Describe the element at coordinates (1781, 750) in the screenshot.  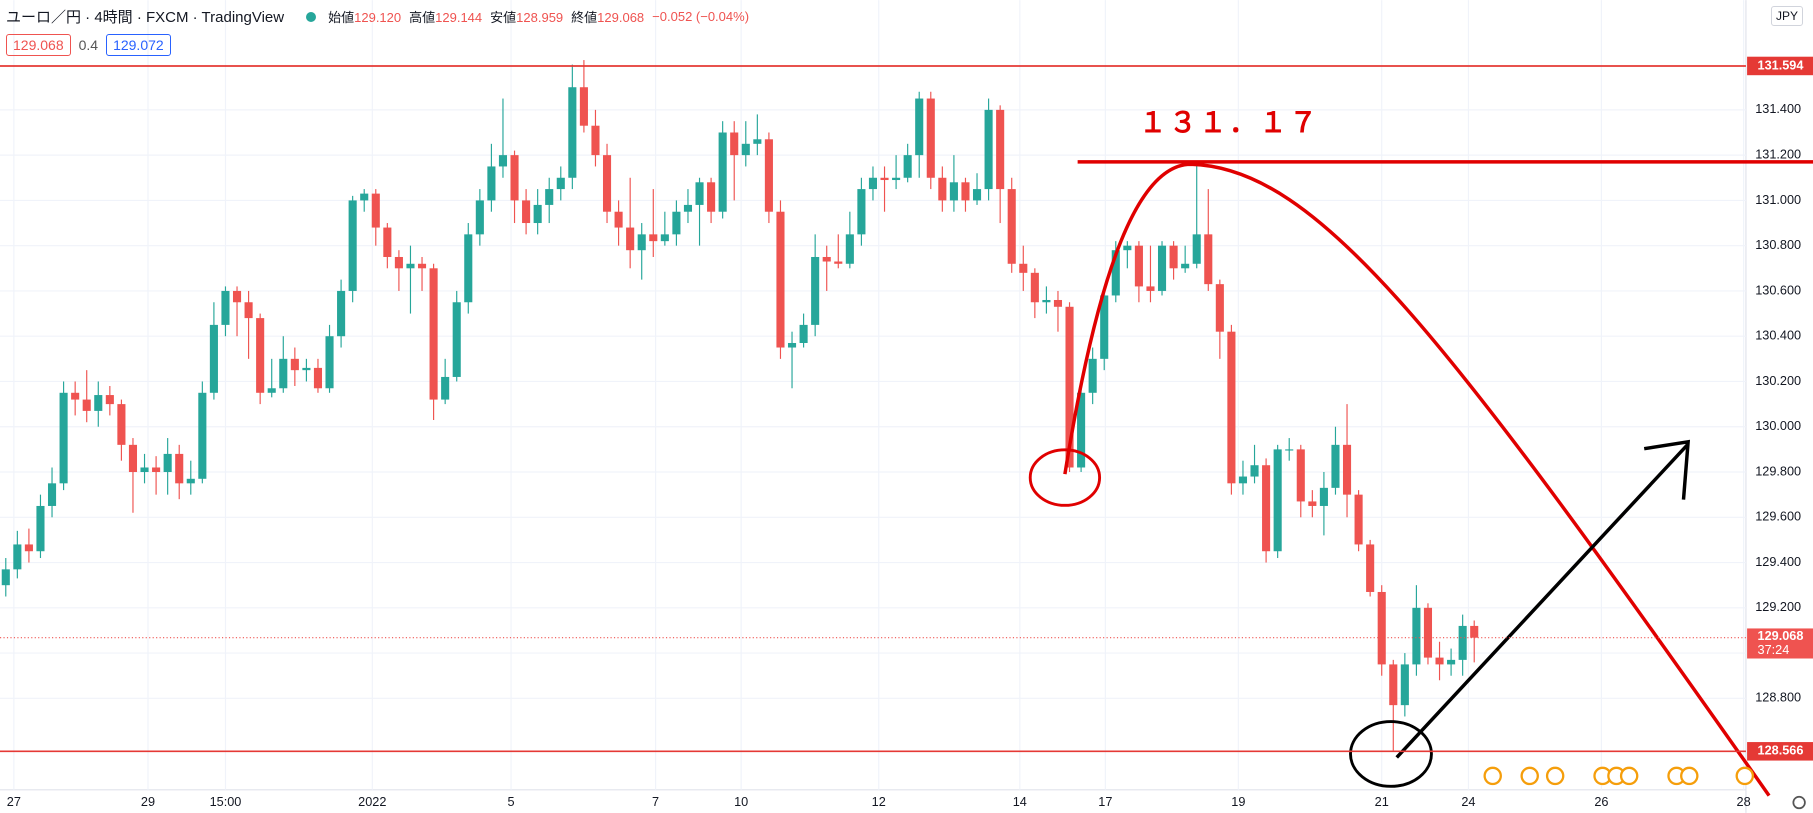
I see `level-label: 128.566` at that location.